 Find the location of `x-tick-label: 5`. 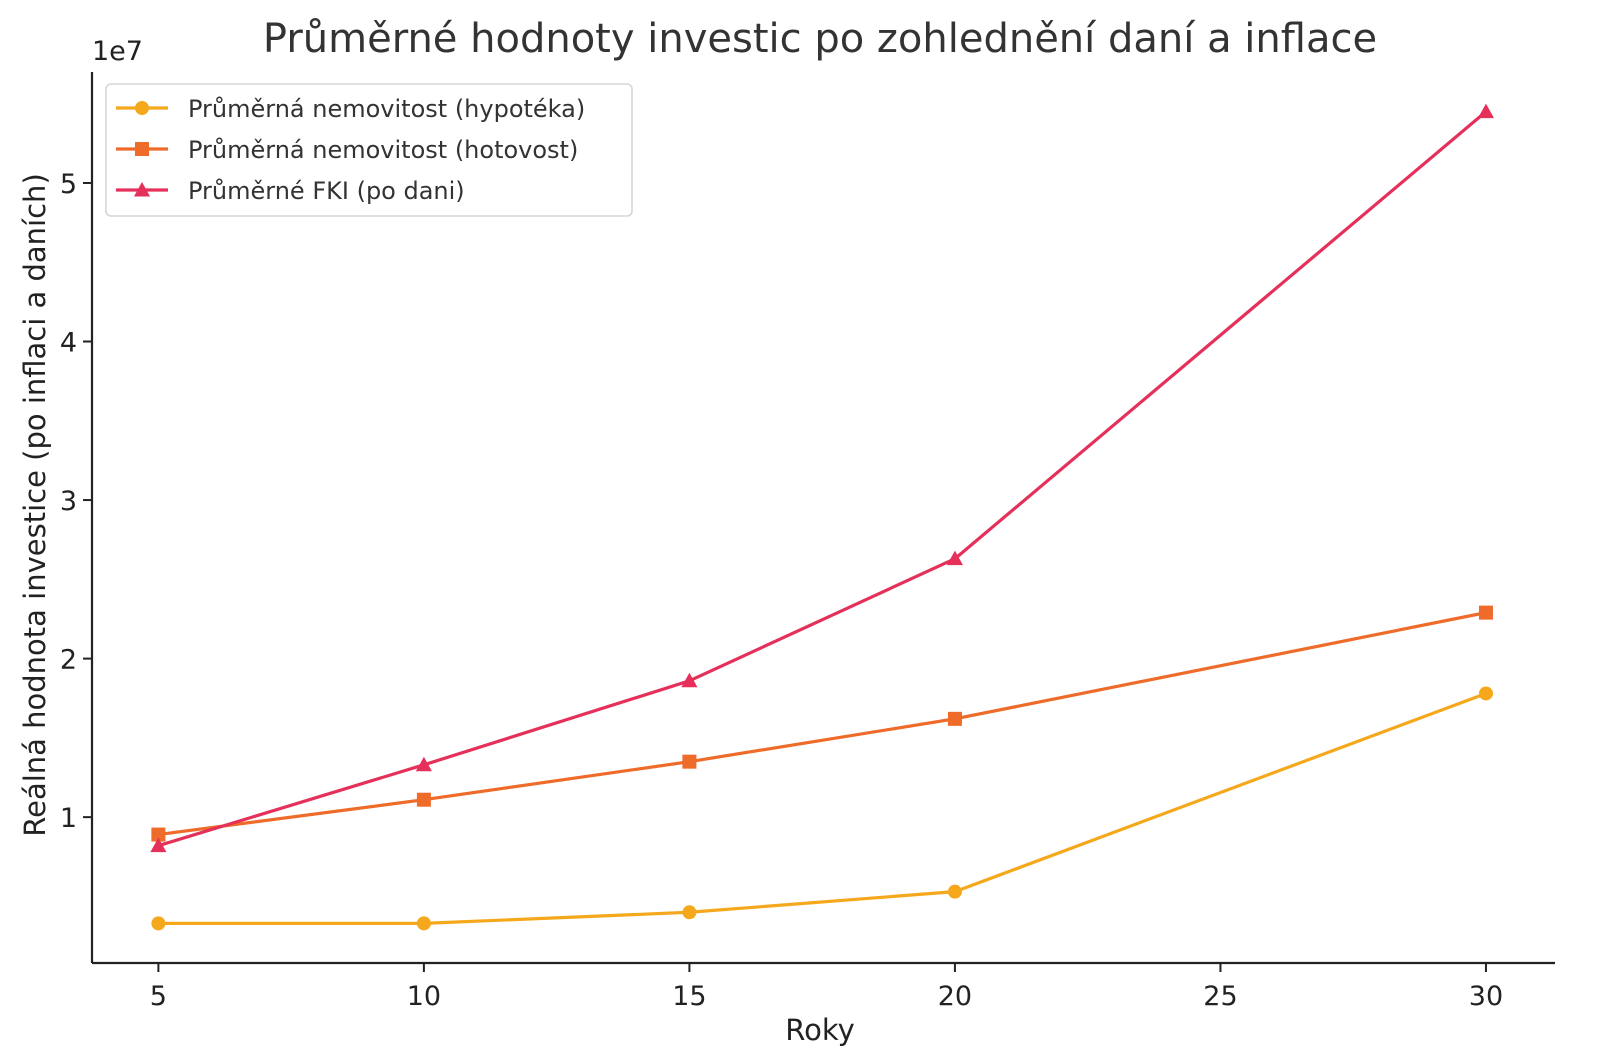

x-tick-label: 5 is located at coordinates (158, 996).